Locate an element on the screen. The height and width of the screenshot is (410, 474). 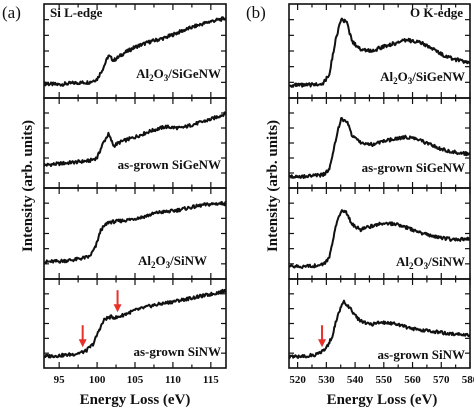
panel-b-arrows is located at coordinates (322, 336).